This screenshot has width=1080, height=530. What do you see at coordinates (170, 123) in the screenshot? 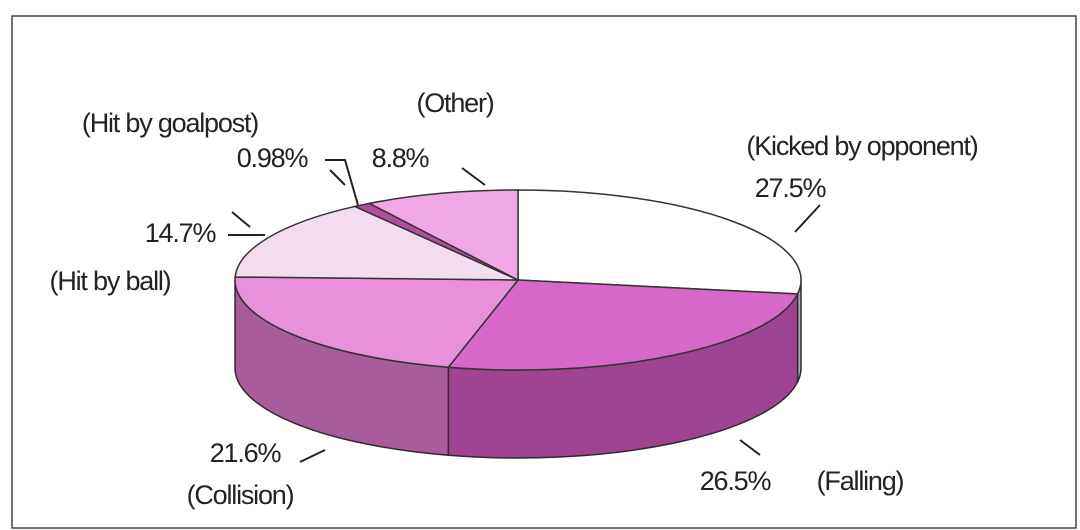
I see `slice-label: (Hit by goalpost)` at bounding box center [170, 123].